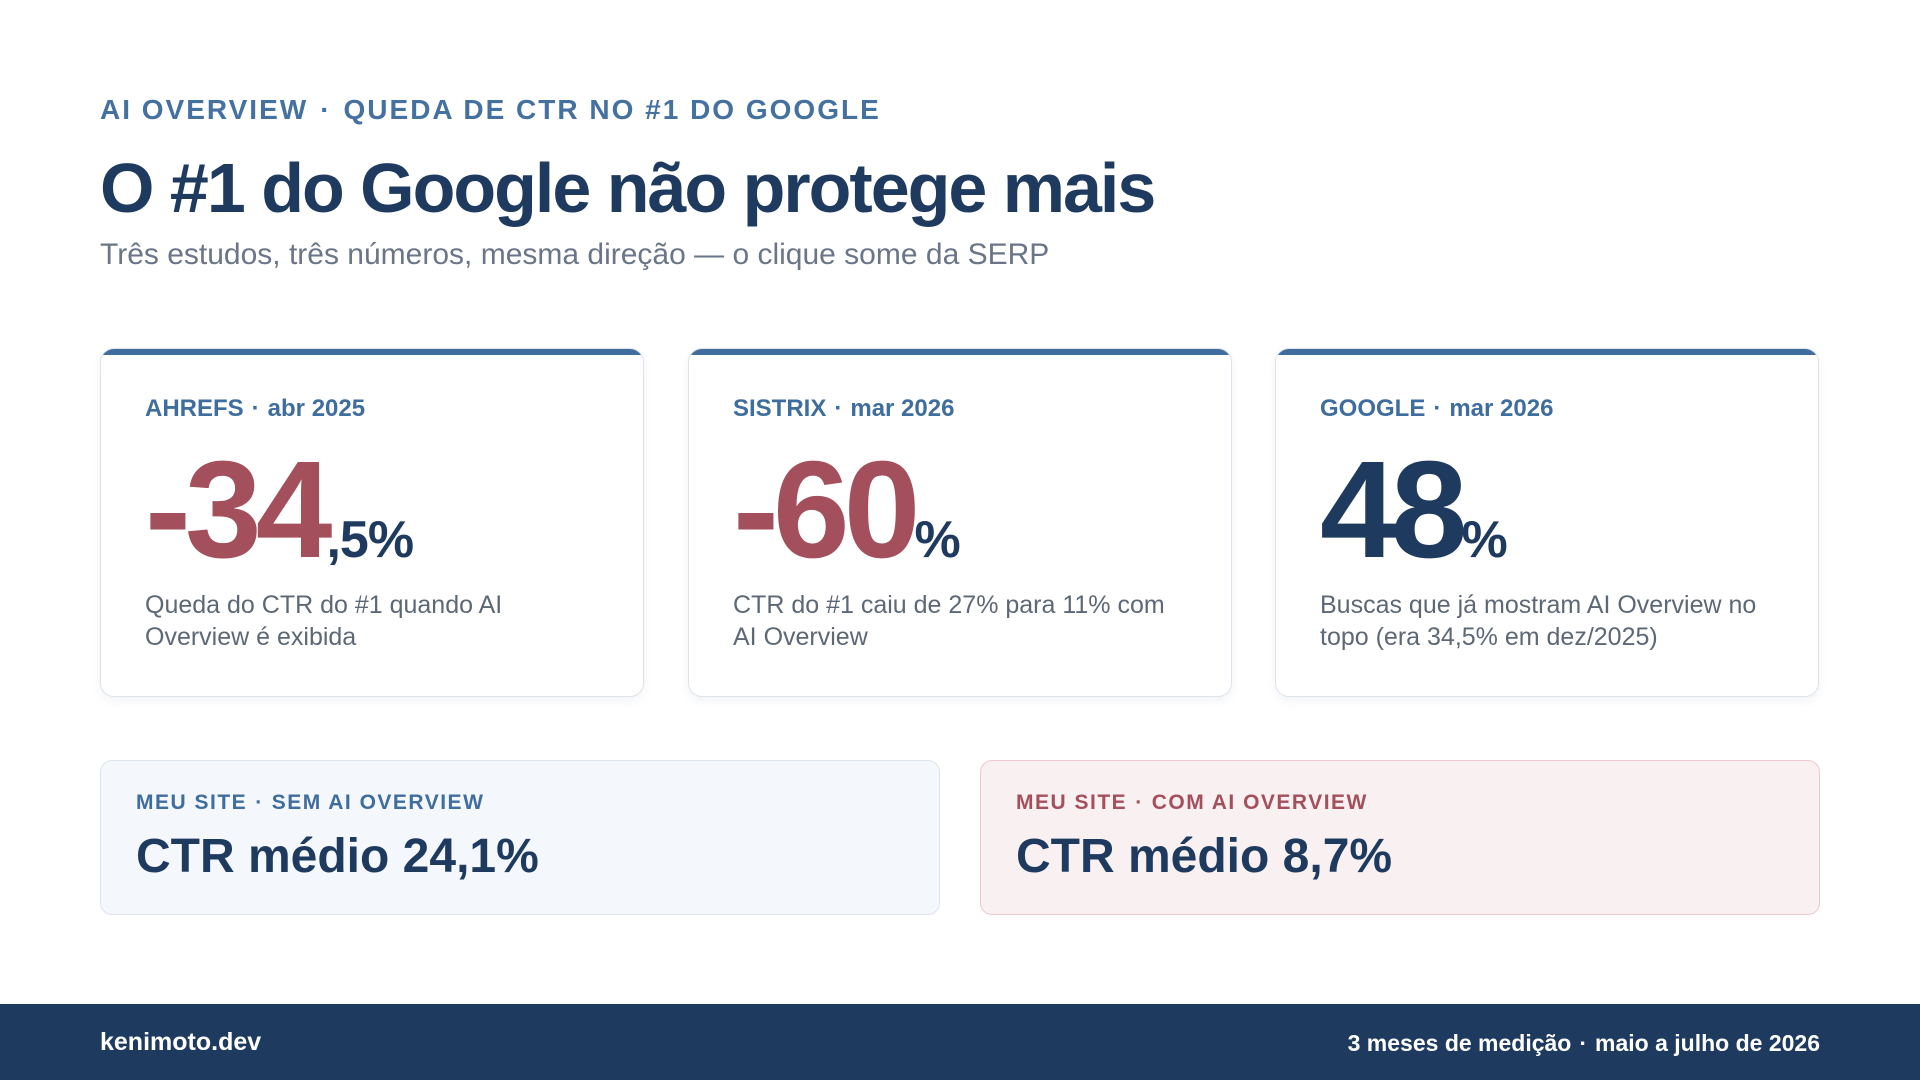 This screenshot has width=1920, height=1080. Describe the element at coordinates (316, 408) in the screenshot. I see `stat-source-date: abr 2025` at that location.